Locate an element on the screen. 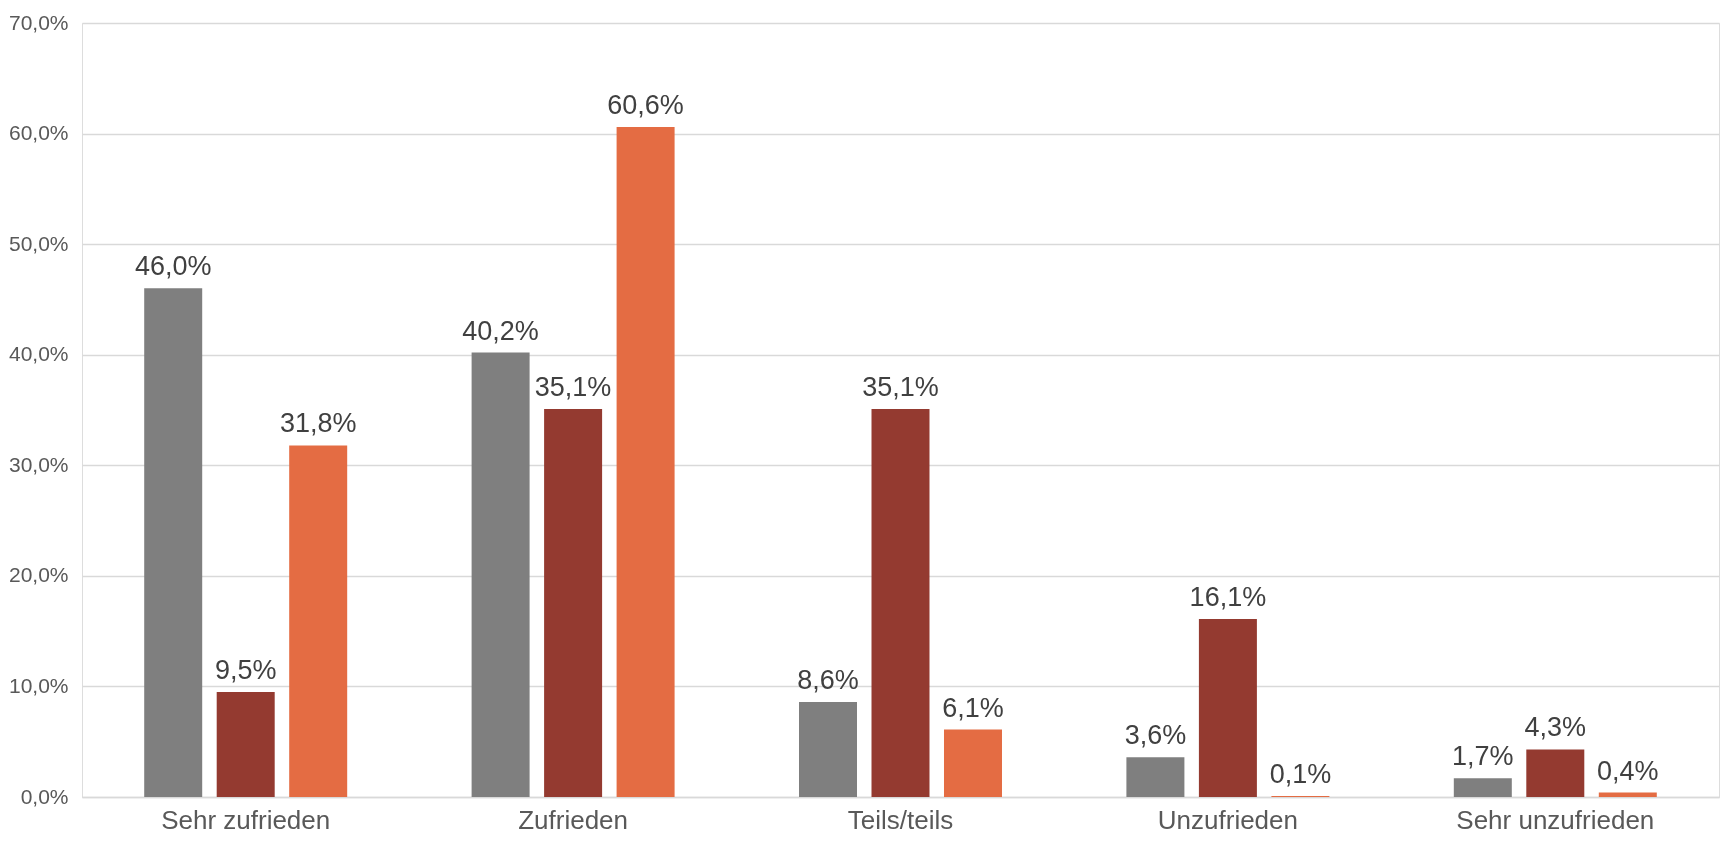 The height and width of the screenshot is (845, 1725). data-label: 31,8% is located at coordinates (318, 423).